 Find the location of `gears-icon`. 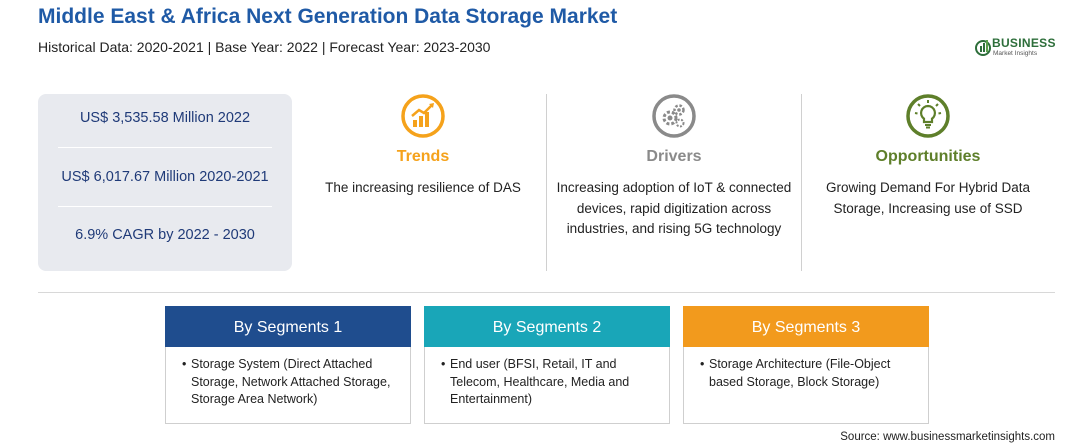

gears-icon is located at coordinates (674, 116).